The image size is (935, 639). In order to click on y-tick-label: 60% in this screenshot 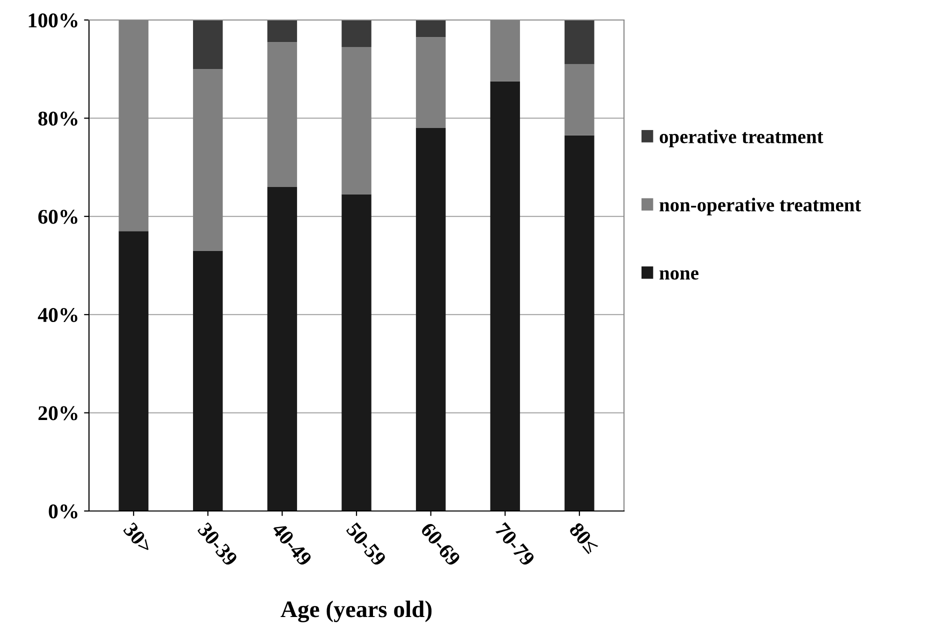, I will do `click(58, 217)`.